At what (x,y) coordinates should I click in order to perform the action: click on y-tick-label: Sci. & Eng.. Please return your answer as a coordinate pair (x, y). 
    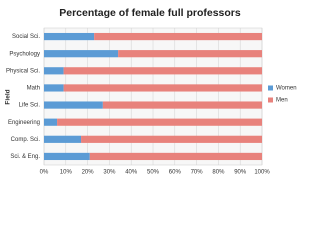
    Looking at the image, I should click on (25, 157).